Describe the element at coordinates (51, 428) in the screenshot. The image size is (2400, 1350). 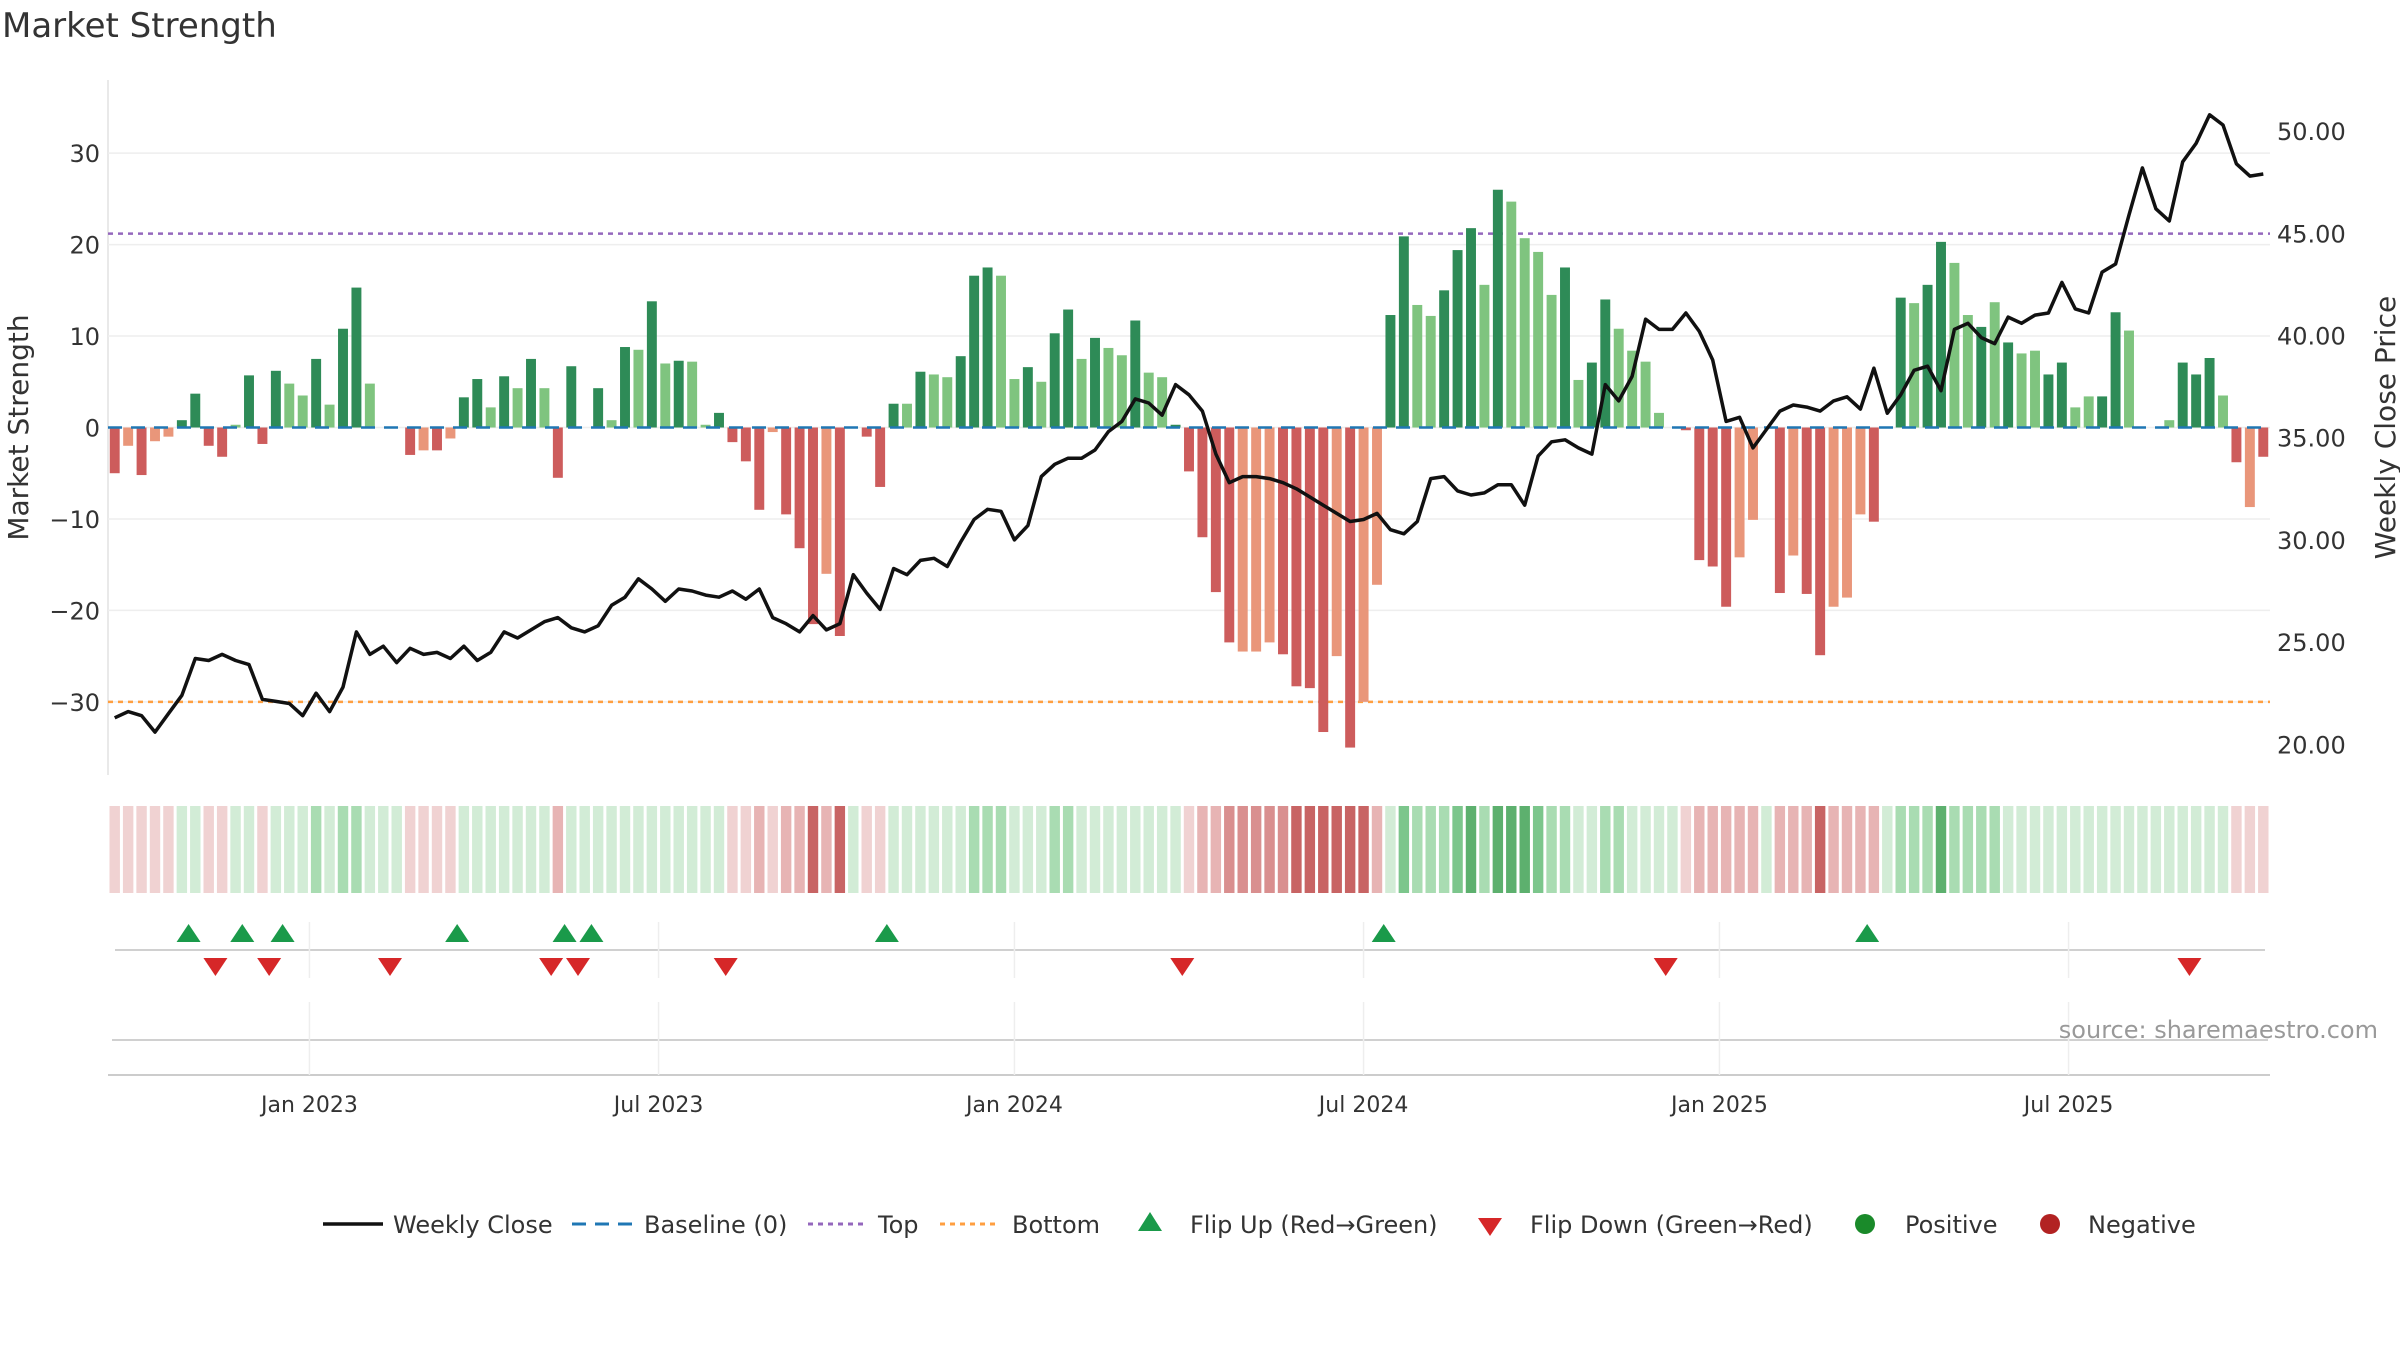
I see `left-axis: 30 20 10 0 −10 −20 −30 Market Strength` at that location.